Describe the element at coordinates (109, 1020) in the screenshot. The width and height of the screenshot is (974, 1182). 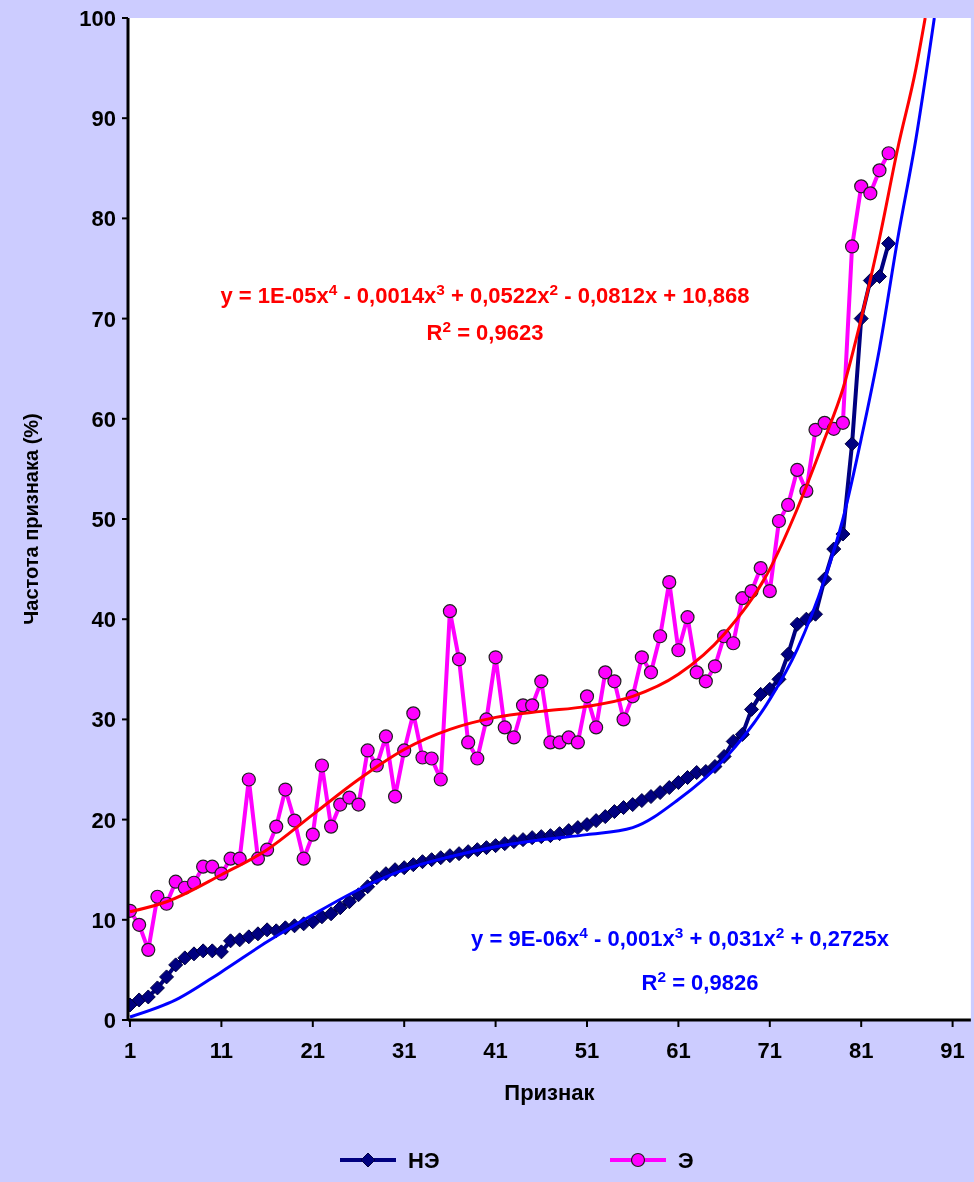
I see `y-tick-label: 0` at that location.